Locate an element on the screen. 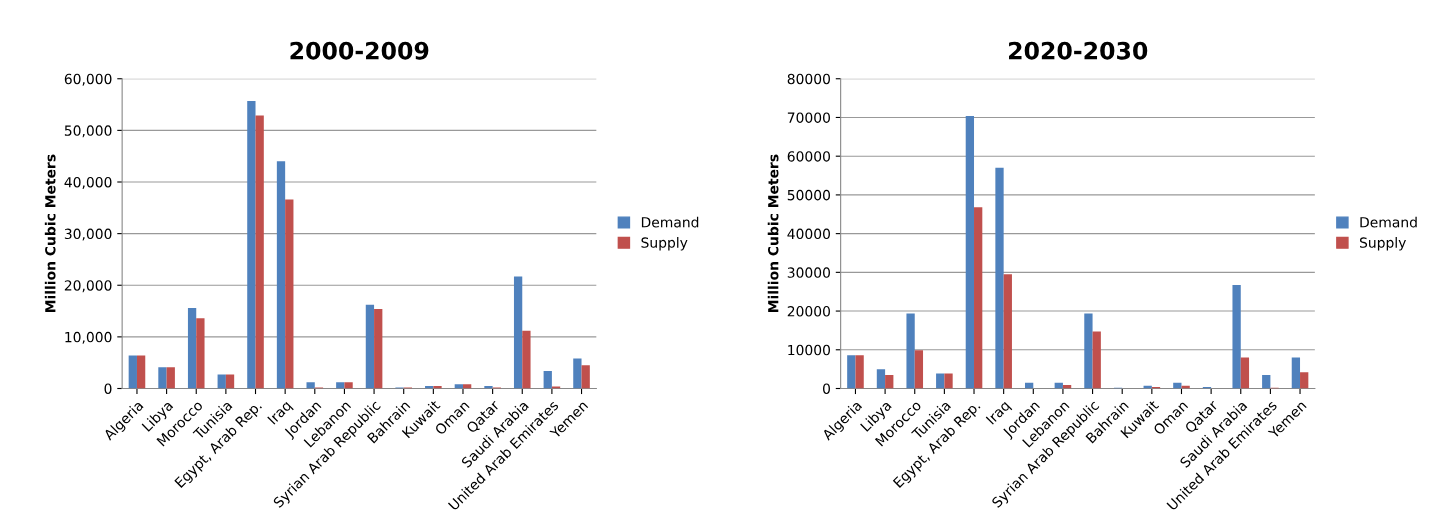 This screenshot has width=1437, height=525. y-tick-label: 50000 is located at coordinates (808, 195).